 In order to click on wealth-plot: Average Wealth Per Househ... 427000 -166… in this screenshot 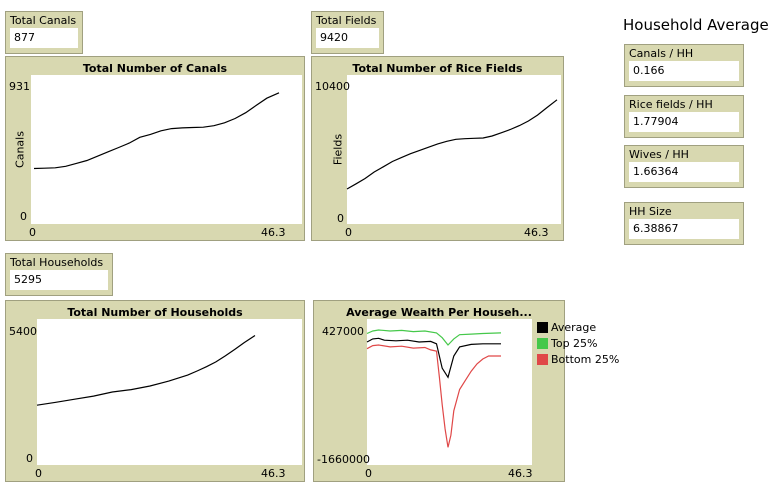, I will do `click(466, 391)`.